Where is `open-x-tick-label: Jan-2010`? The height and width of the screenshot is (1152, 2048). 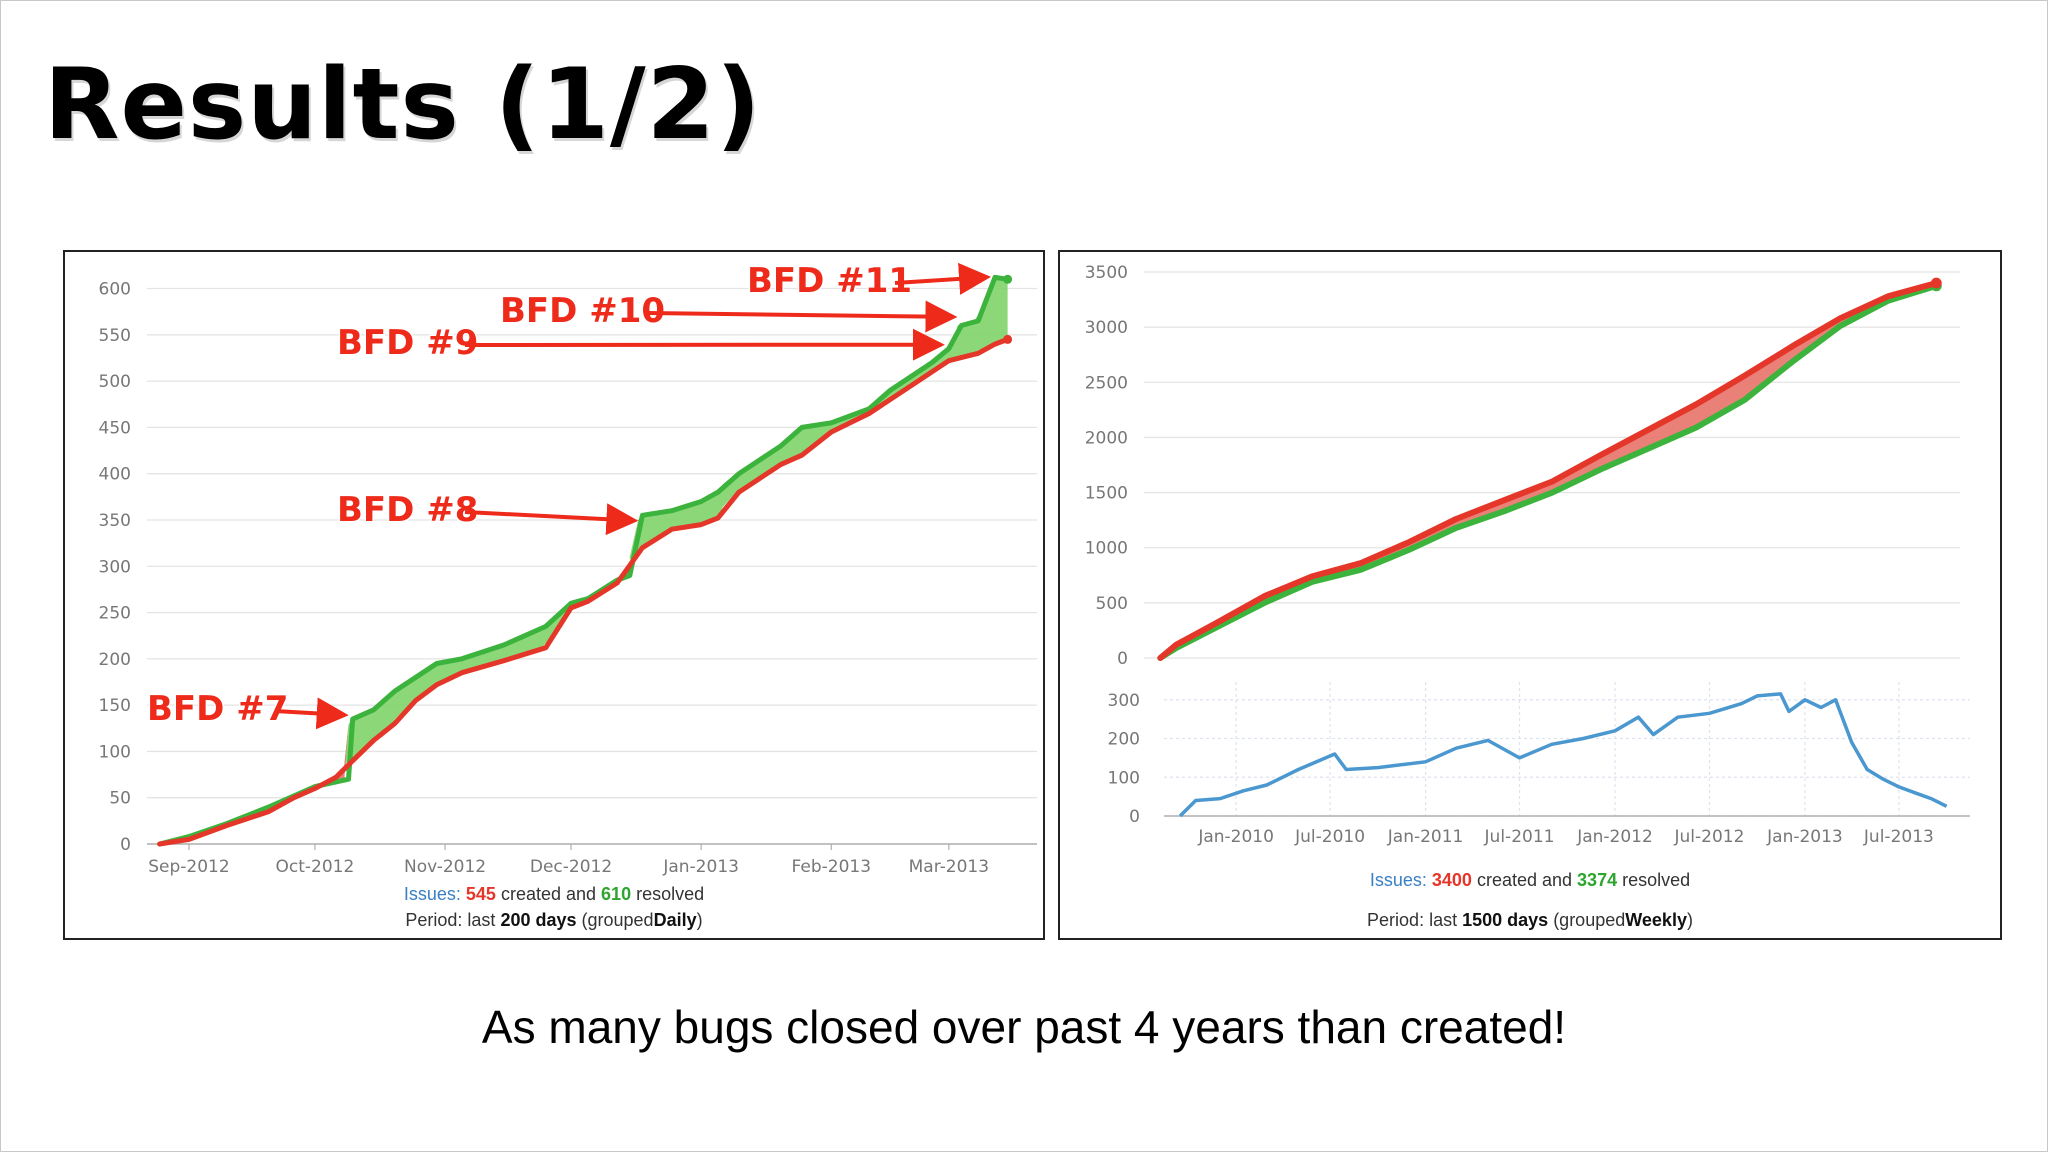 open-x-tick-label: Jan-2010 is located at coordinates (1235, 837).